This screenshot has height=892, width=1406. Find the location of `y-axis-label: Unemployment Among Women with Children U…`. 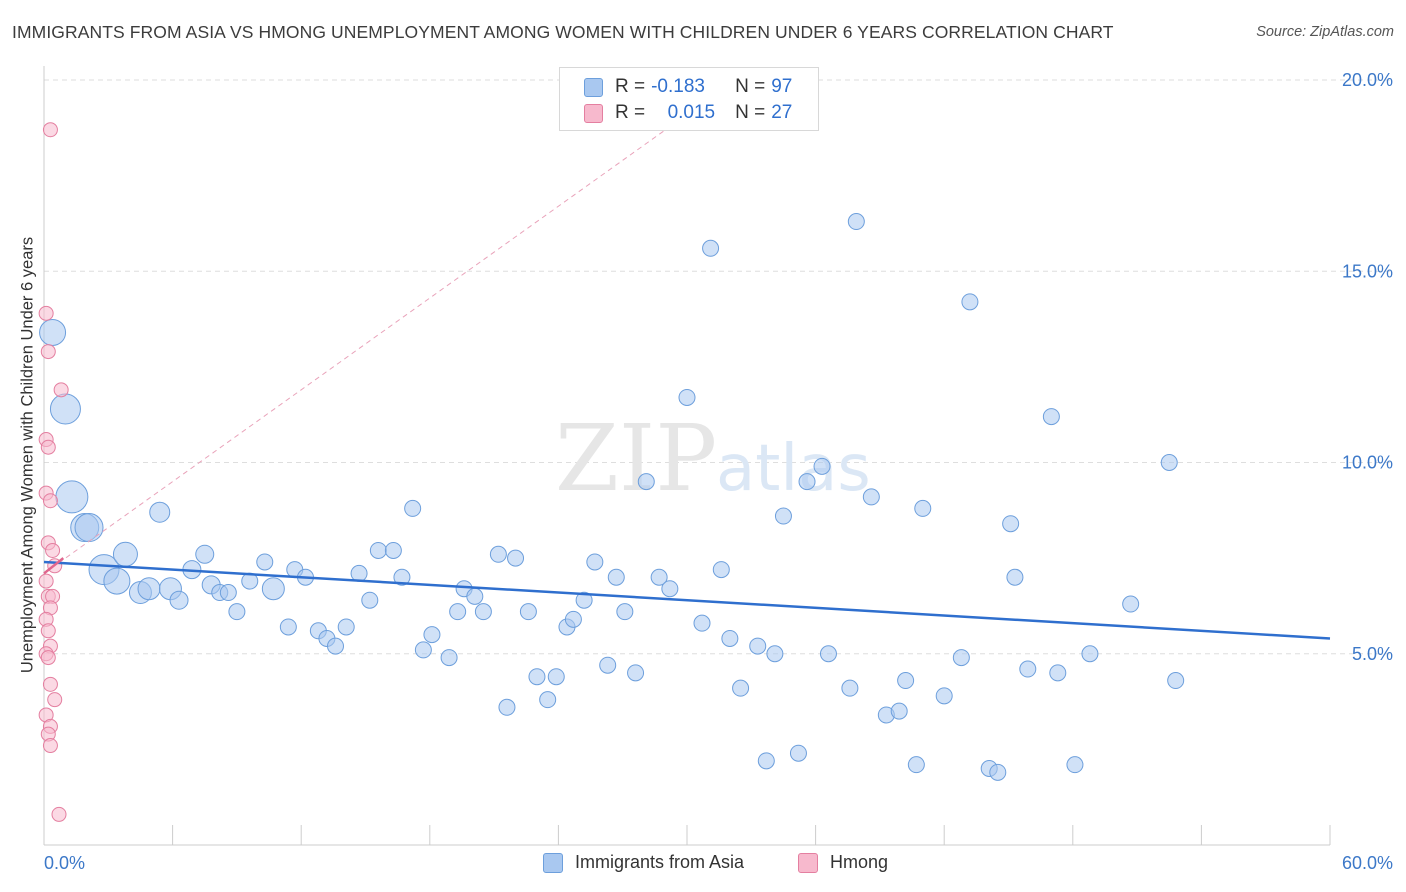

y-axis-label: Unemployment Among Women with Children U… is located at coordinates (27, 455).